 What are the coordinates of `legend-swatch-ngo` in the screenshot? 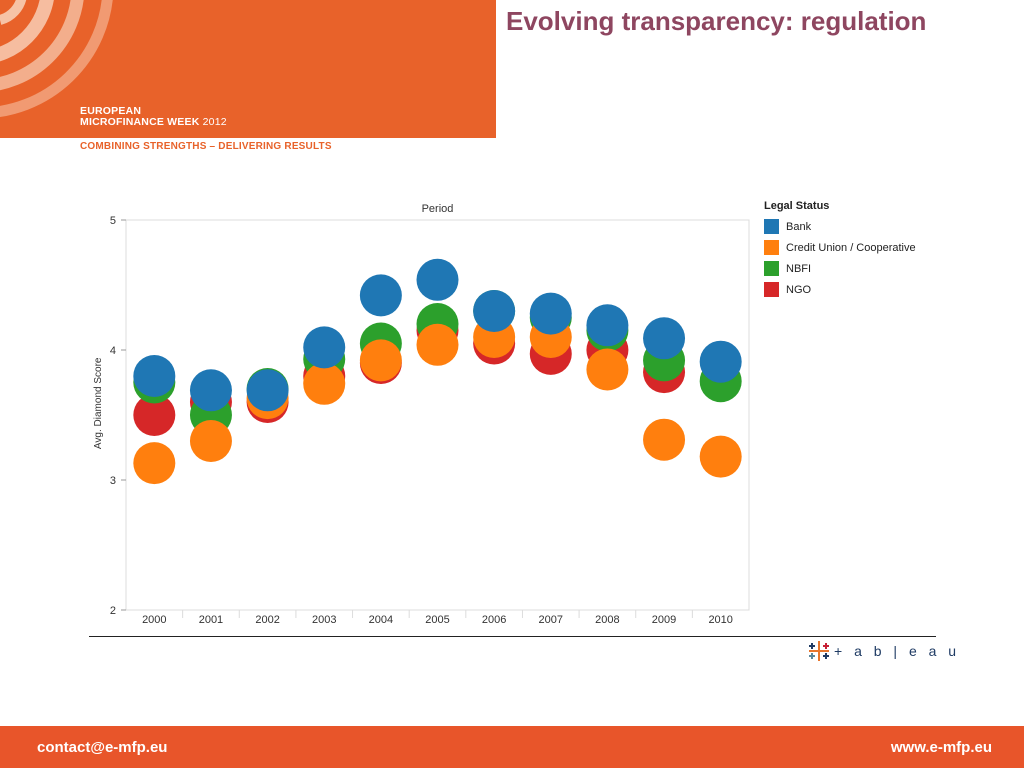 It's located at (771, 289).